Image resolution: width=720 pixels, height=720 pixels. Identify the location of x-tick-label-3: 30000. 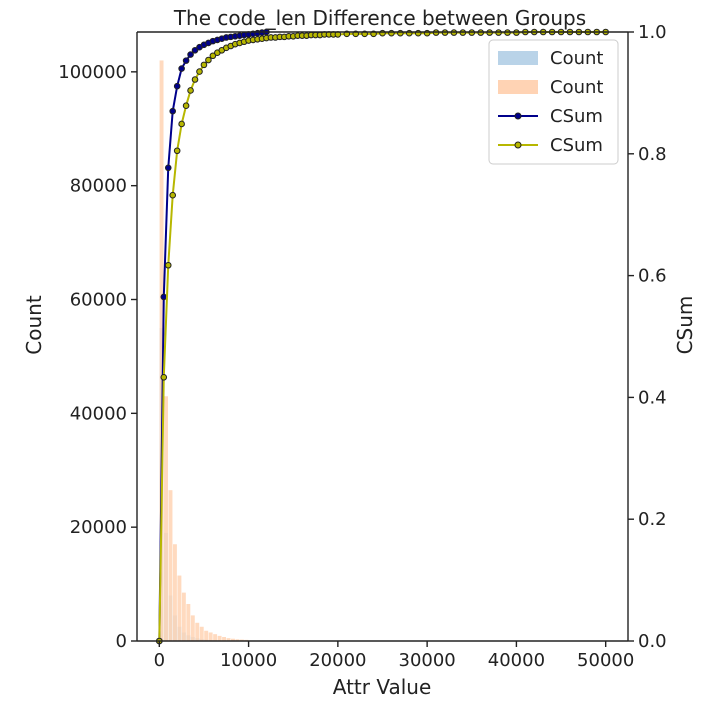
(427, 660).